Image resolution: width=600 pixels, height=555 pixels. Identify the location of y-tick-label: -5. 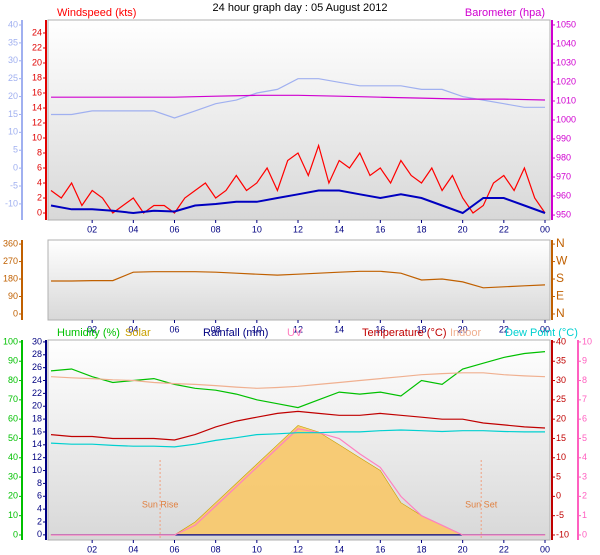
(14, 185).